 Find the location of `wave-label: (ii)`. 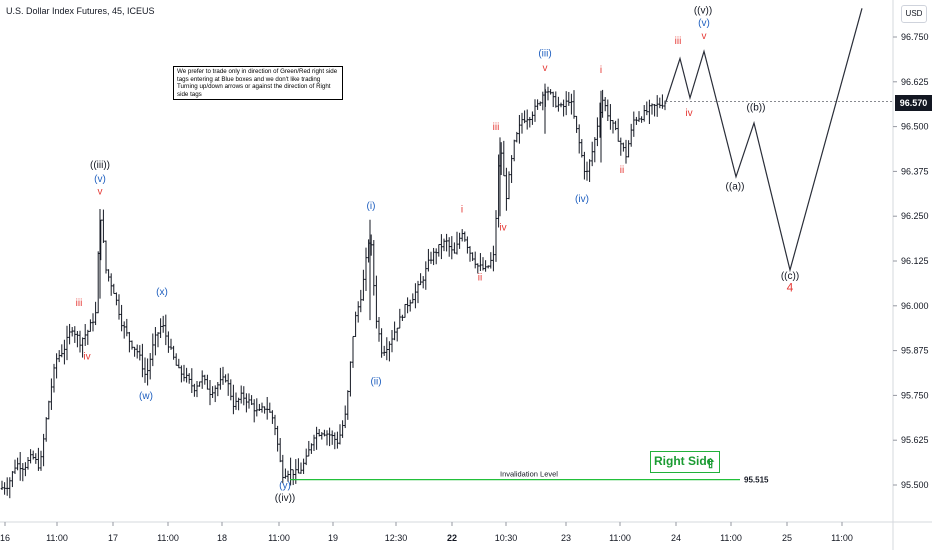

wave-label: (ii) is located at coordinates (375, 382).